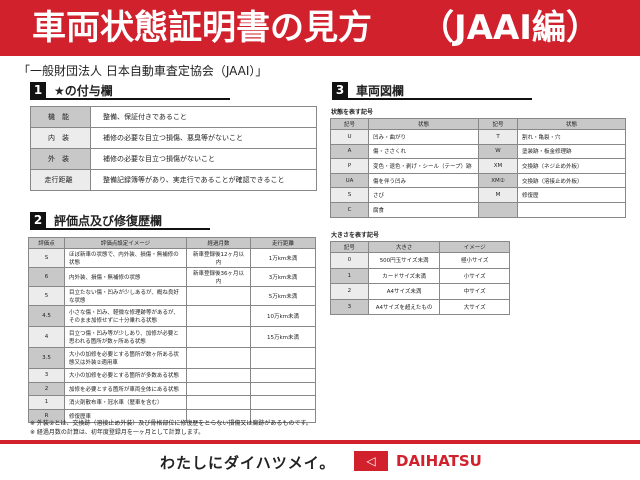  I want to click on table-cell: カードサイズ未満, so click(404, 275).